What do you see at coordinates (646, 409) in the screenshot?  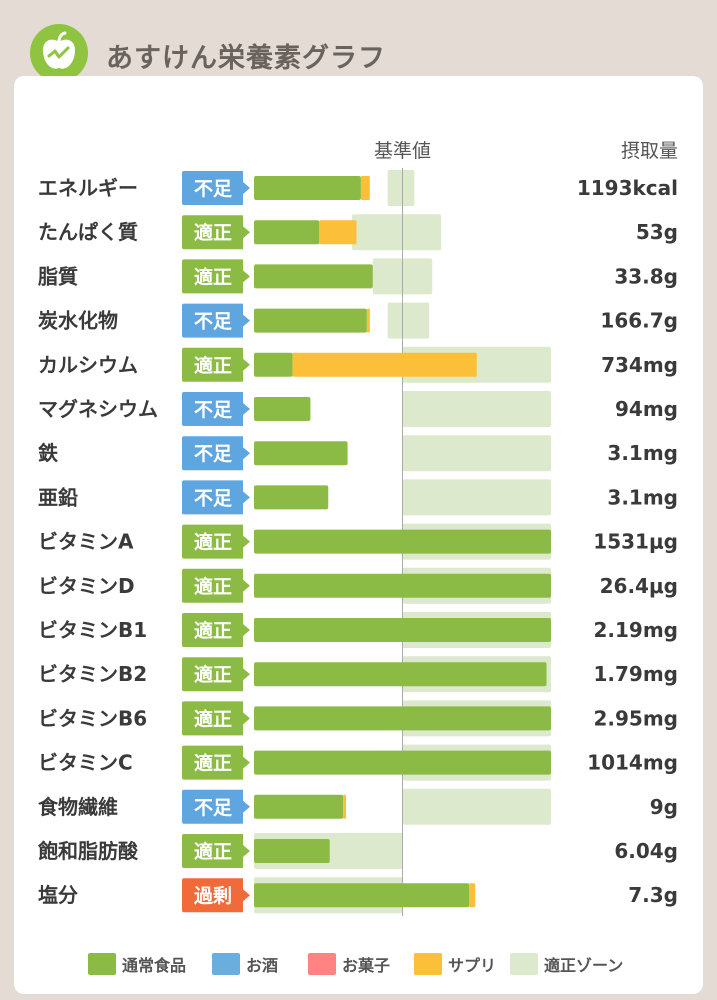 I see `intake-value: 94mg` at bounding box center [646, 409].